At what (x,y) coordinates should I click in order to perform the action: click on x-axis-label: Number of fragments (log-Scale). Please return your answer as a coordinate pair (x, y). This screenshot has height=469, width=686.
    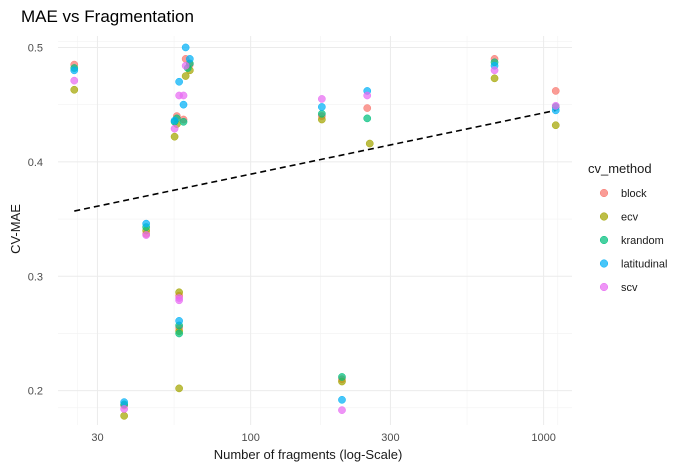
    Looking at the image, I should click on (308, 454).